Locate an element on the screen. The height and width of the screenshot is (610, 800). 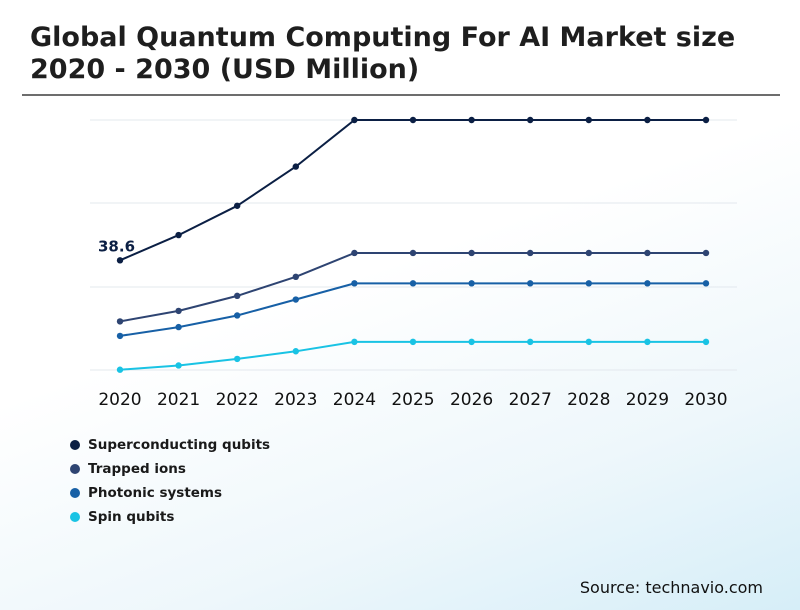
legend-label: Superconducting qubits is located at coordinates (179, 445).